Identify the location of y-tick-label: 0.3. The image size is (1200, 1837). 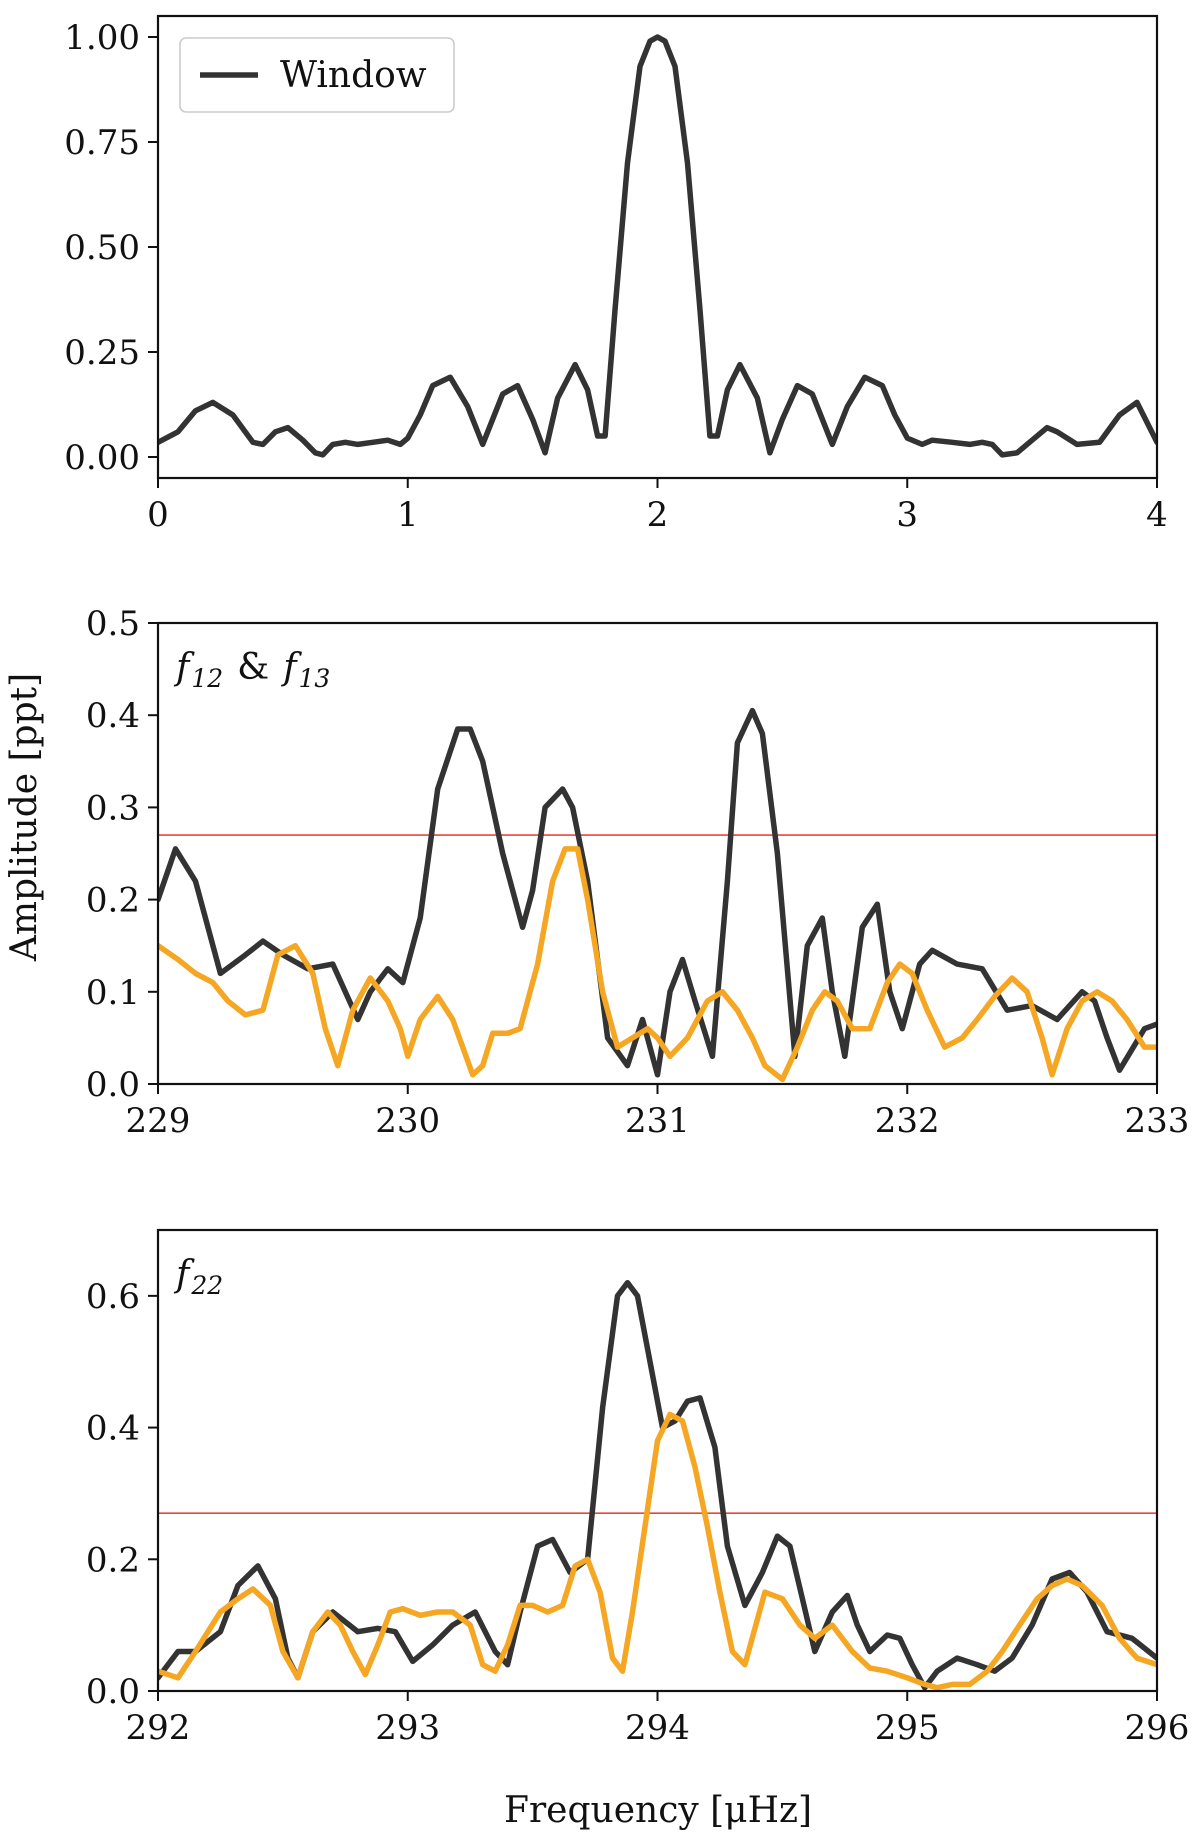
(113, 808).